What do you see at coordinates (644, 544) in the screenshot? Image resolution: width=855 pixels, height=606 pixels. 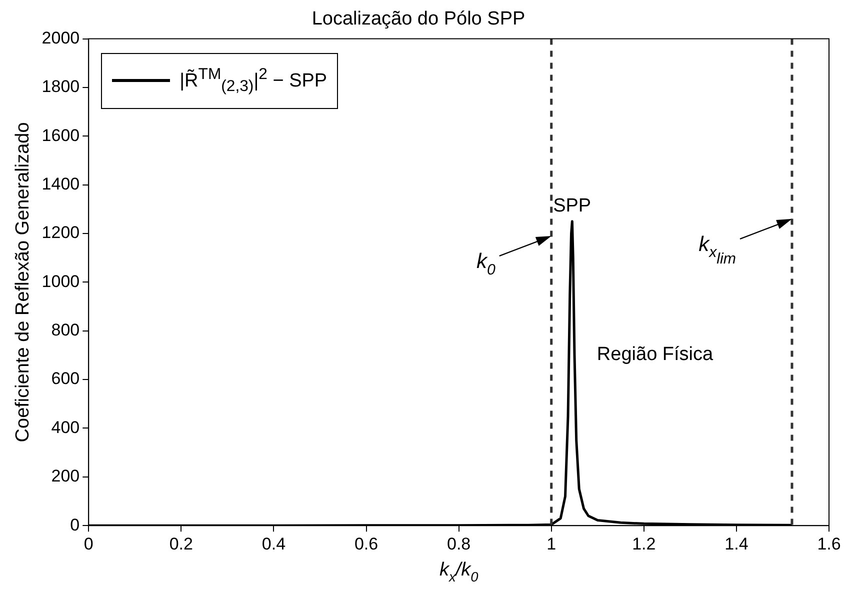 I see `x-tick-label: 1.2` at bounding box center [644, 544].